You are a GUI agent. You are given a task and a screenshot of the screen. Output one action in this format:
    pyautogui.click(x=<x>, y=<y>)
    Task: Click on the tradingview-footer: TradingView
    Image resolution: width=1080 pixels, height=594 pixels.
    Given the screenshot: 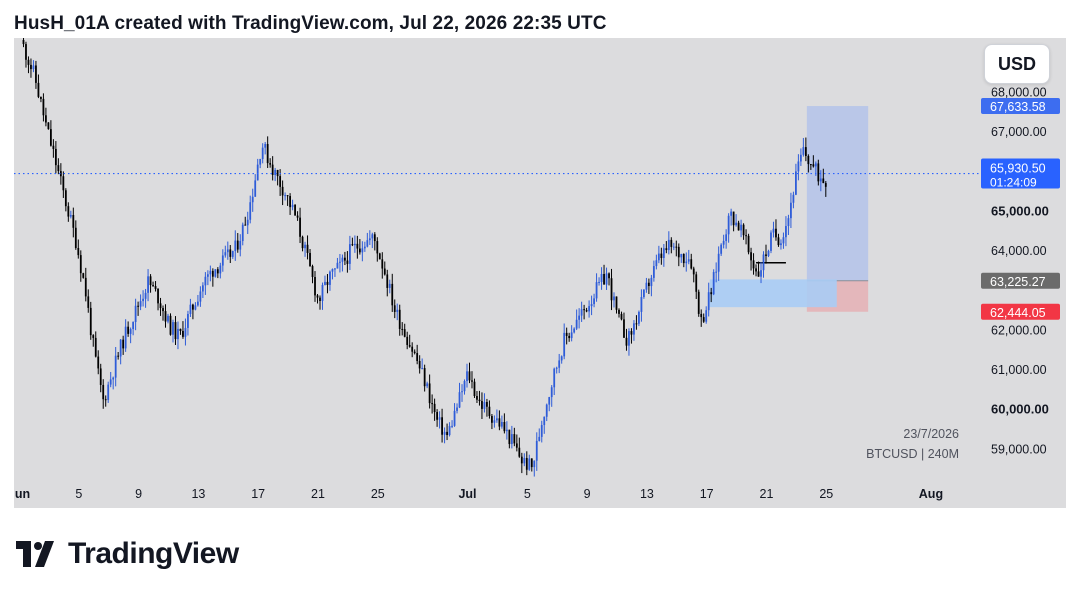 What is the action you would take?
    pyautogui.click(x=127, y=554)
    